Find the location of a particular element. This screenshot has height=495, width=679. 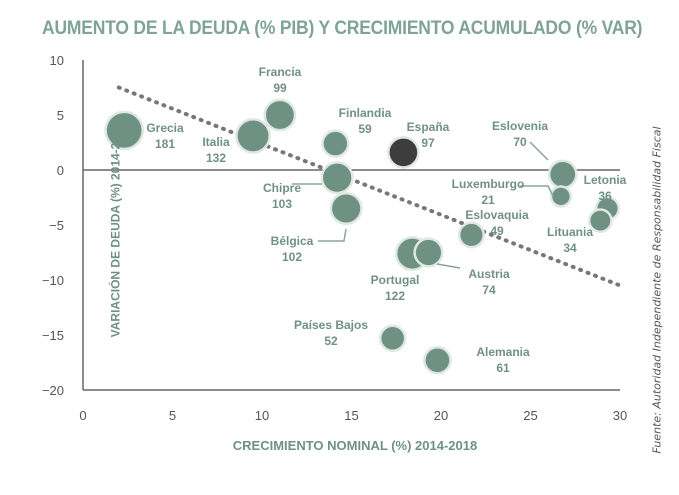

point-label: España 97 is located at coordinates (428, 135).